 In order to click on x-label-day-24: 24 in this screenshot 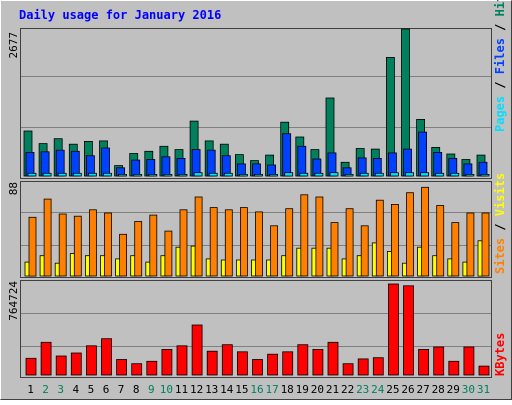, I will do `click(378, 389)`.